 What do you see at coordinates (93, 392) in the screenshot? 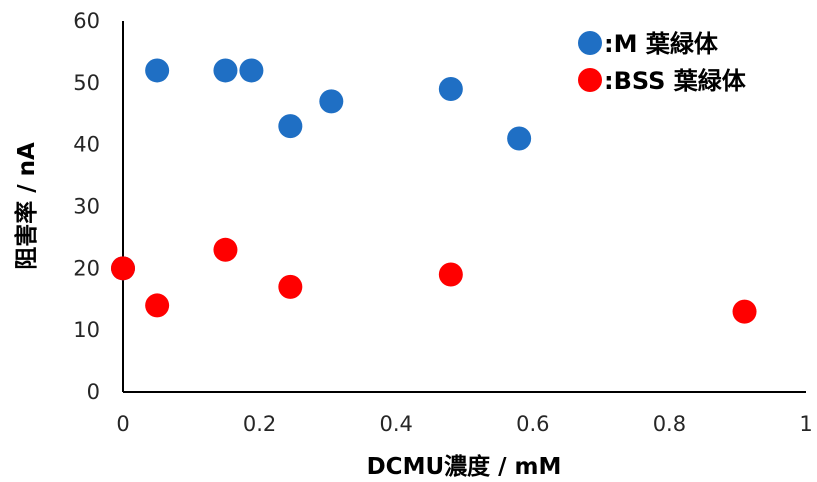
I see `y-tick-label: 0` at bounding box center [93, 392].